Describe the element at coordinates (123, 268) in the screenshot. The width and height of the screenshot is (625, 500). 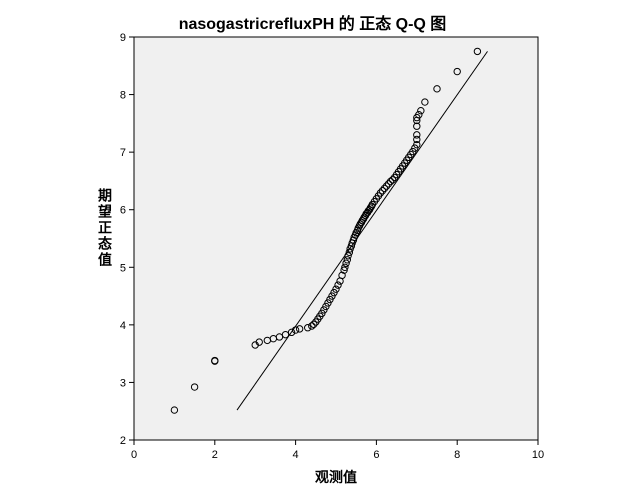
I see `y-tick-label: 5` at that location.